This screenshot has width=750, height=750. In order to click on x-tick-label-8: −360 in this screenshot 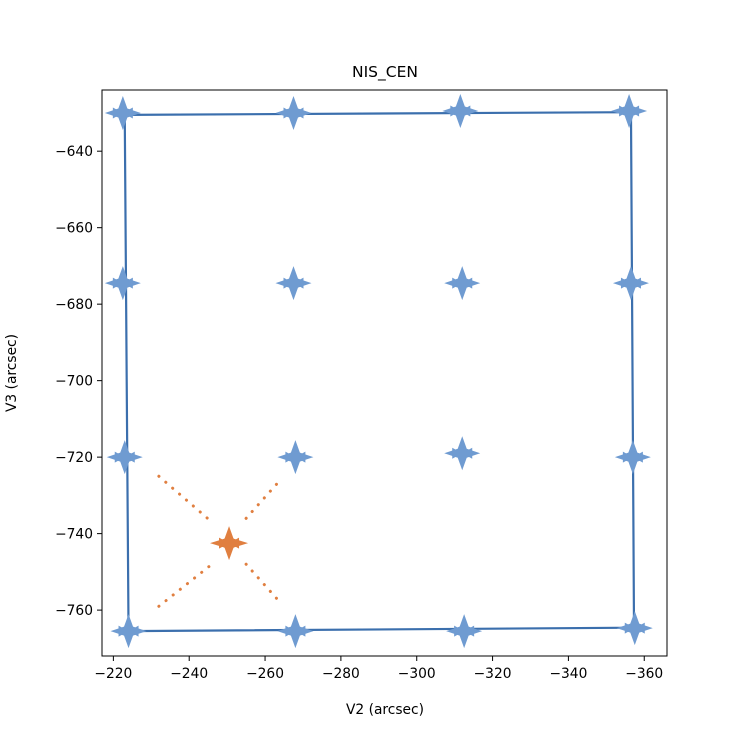, I will do `click(644, 674)`.